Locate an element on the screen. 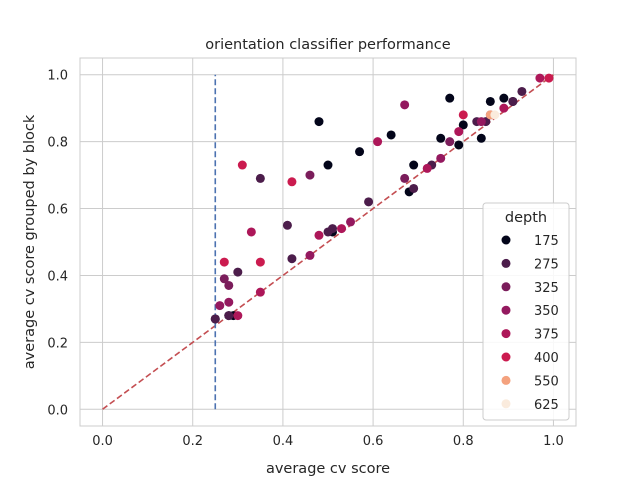 Image resolution: width=640 pixels, height=480 pixels. chart-title: orientation classifier performance is located at coordinates (328, 45).